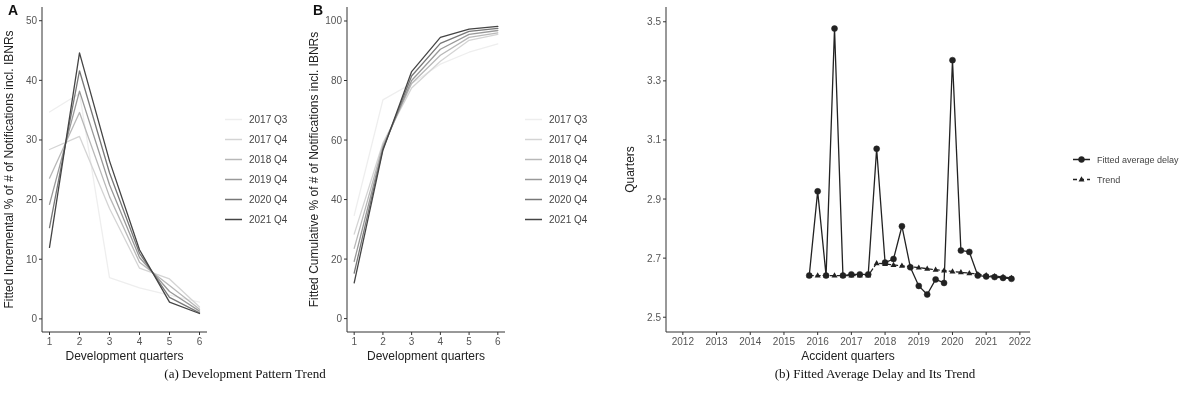  I want to click on text: (a) Development Pattern Trend, so click(245, 373).